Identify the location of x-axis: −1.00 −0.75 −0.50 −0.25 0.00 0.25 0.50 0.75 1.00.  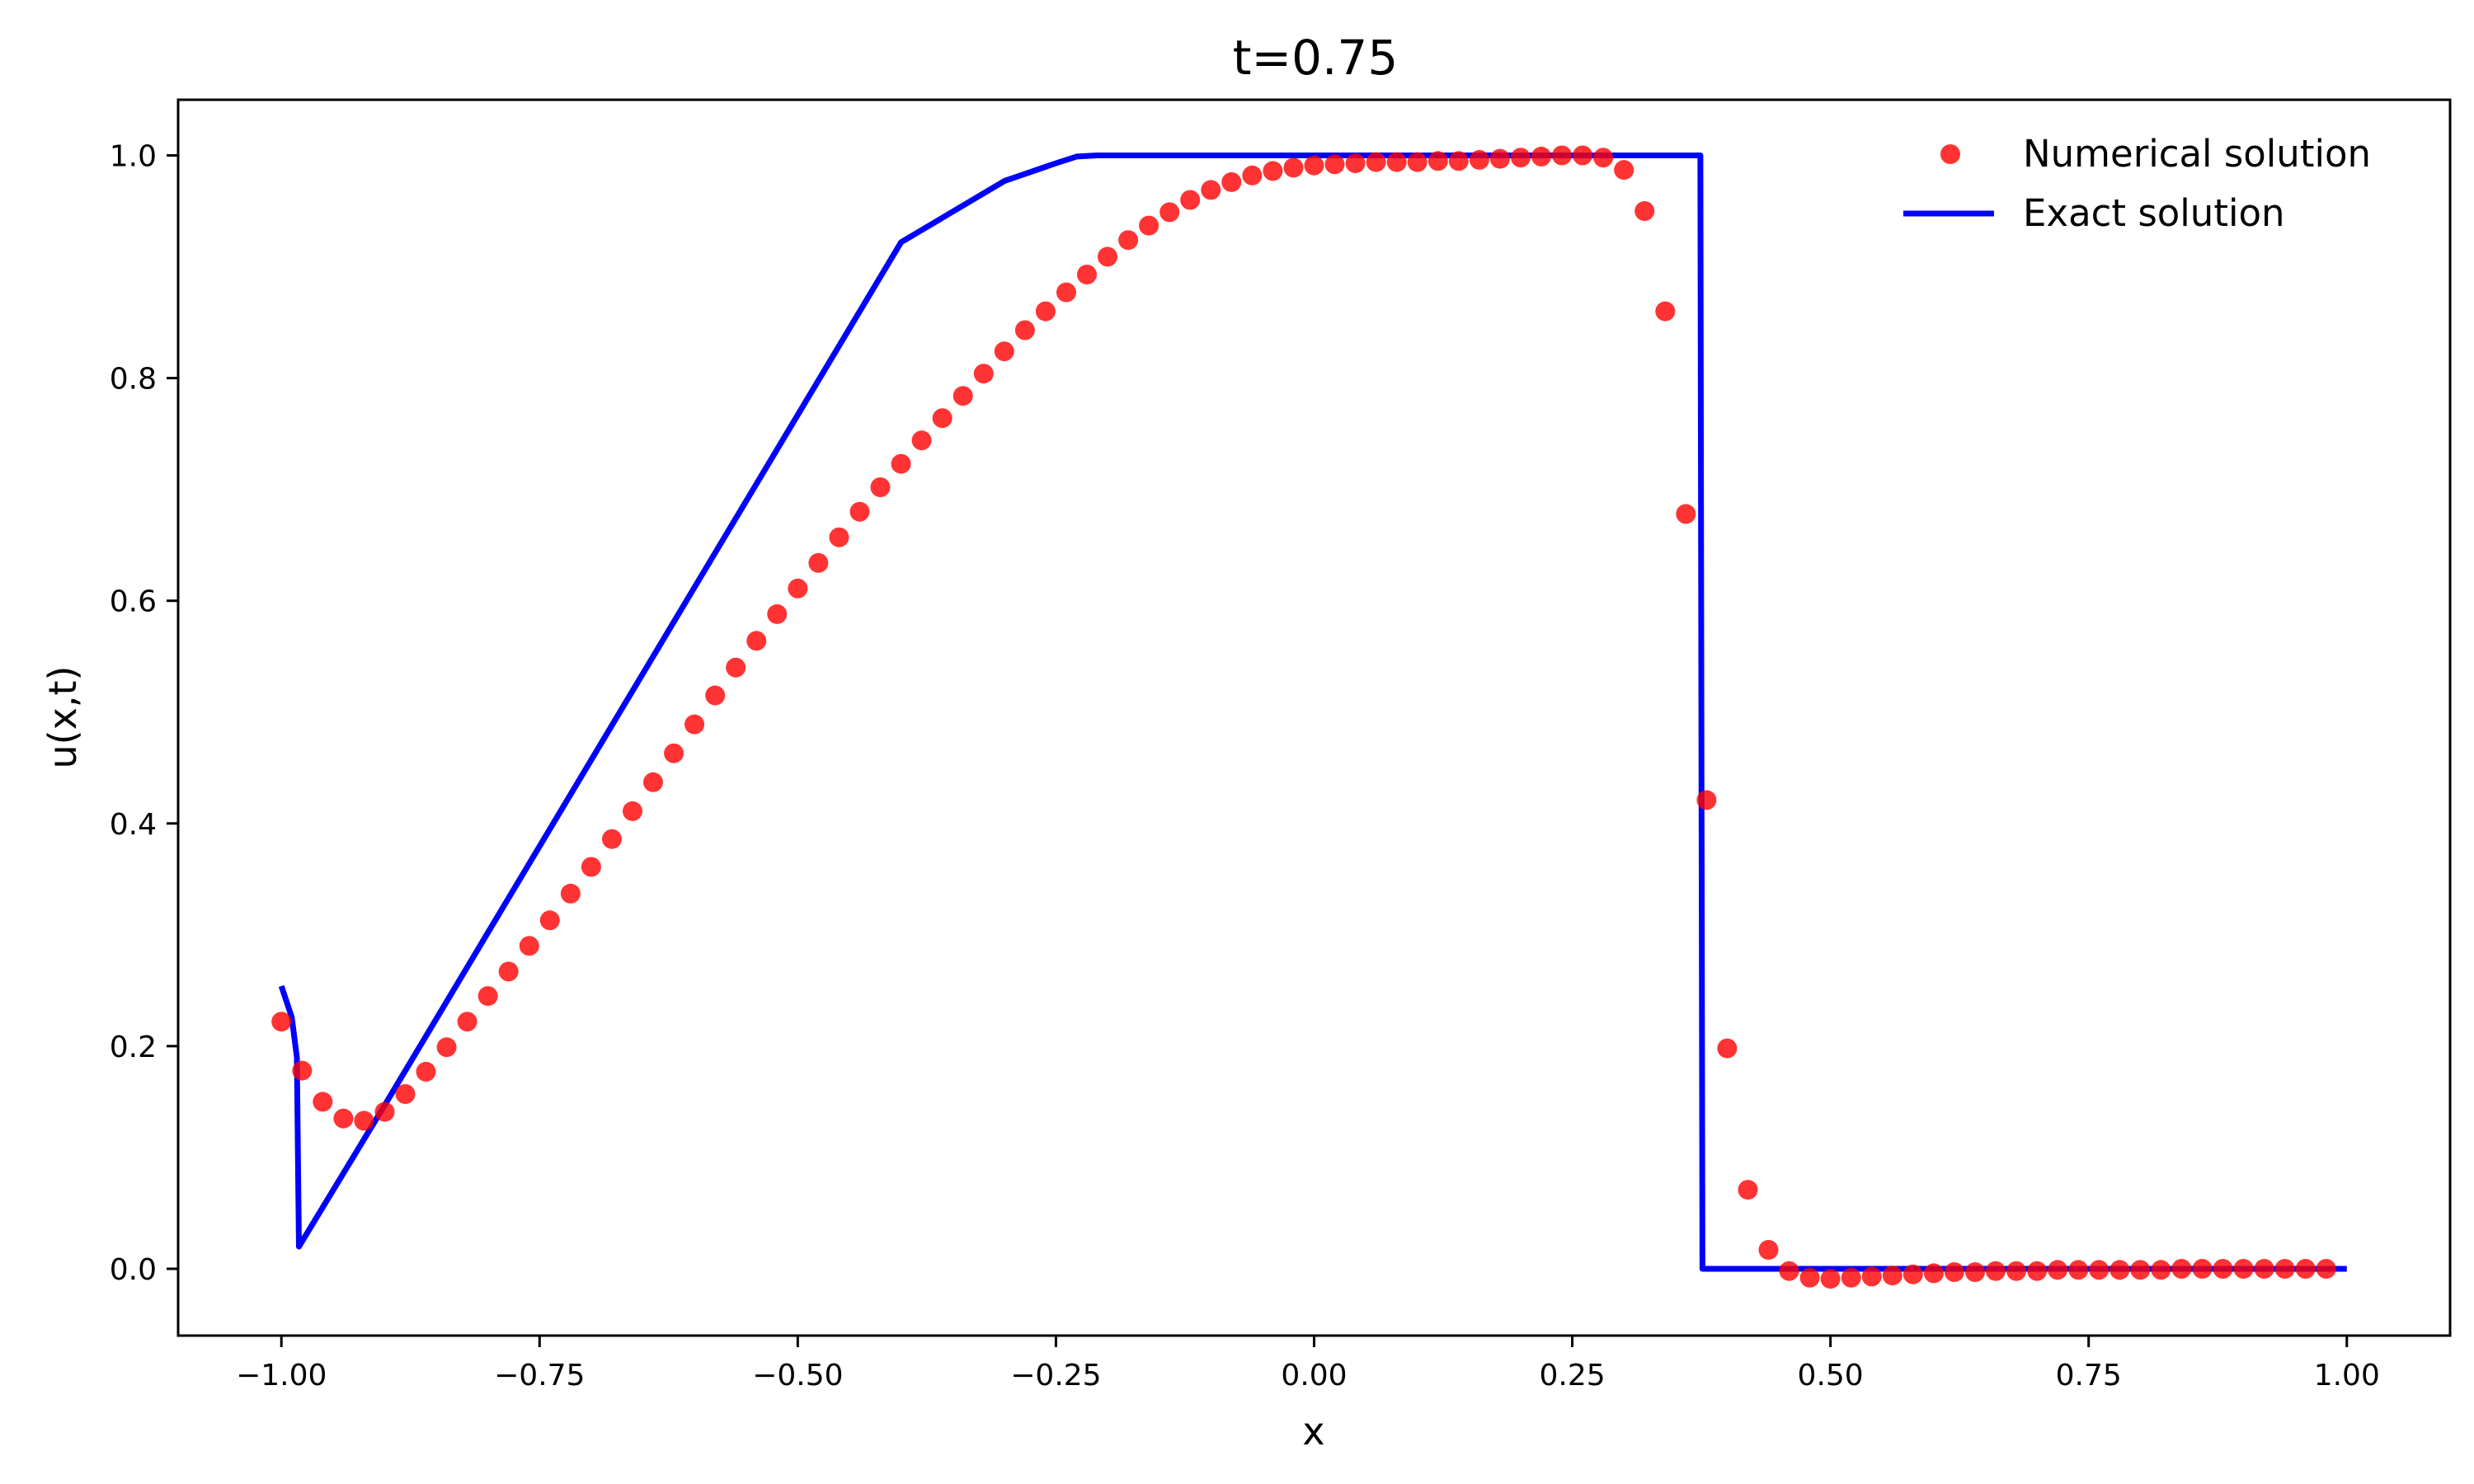
(1308, 1364).